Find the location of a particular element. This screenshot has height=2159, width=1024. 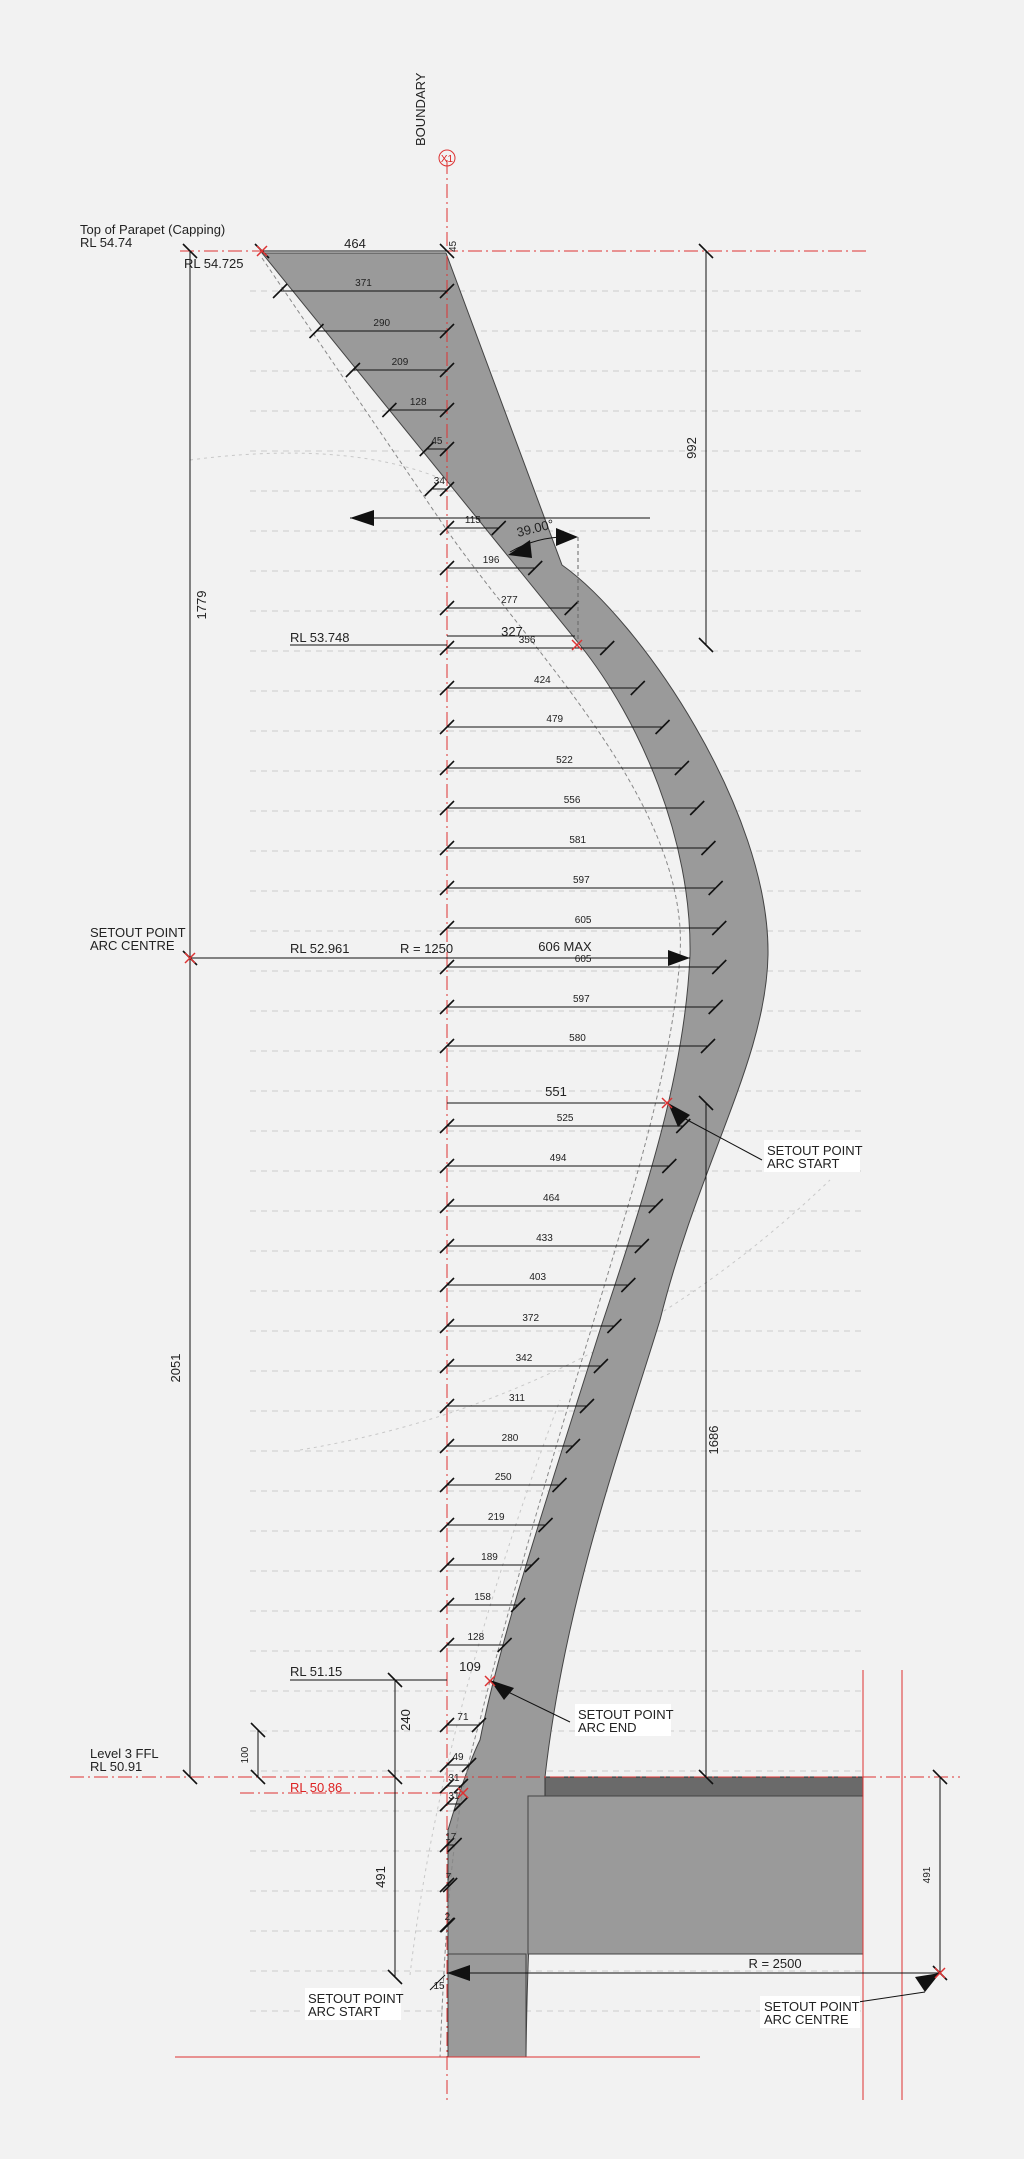

parapet-line2: RL 54.74 is located at coordinates (106, 242).